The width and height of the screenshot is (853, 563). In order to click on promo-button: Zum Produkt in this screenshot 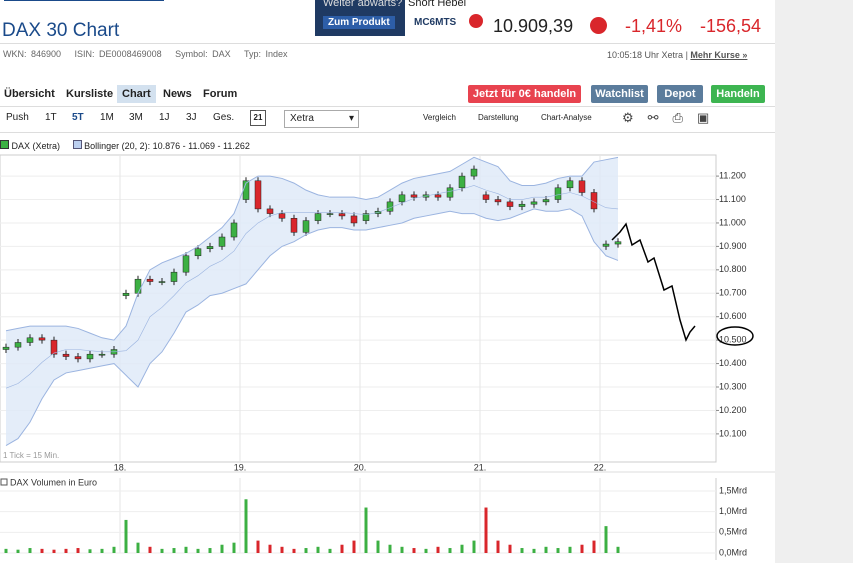, I will do `click(359, 22)`.